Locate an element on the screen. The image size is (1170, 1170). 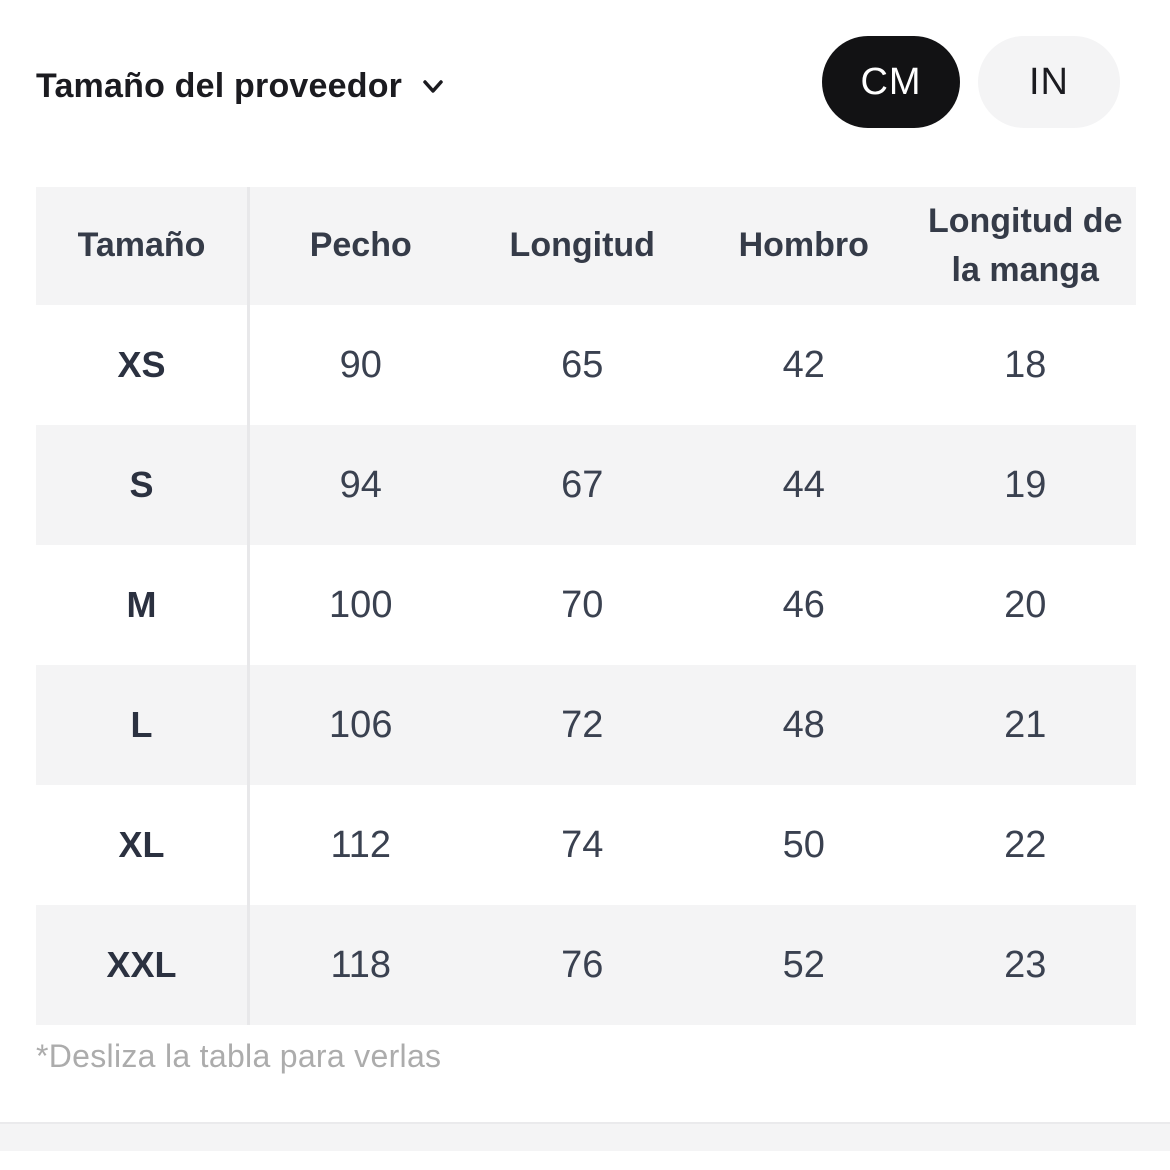
supplier-size-dropdown: Tamaño del proveedor is located at coordinates (243, 86).